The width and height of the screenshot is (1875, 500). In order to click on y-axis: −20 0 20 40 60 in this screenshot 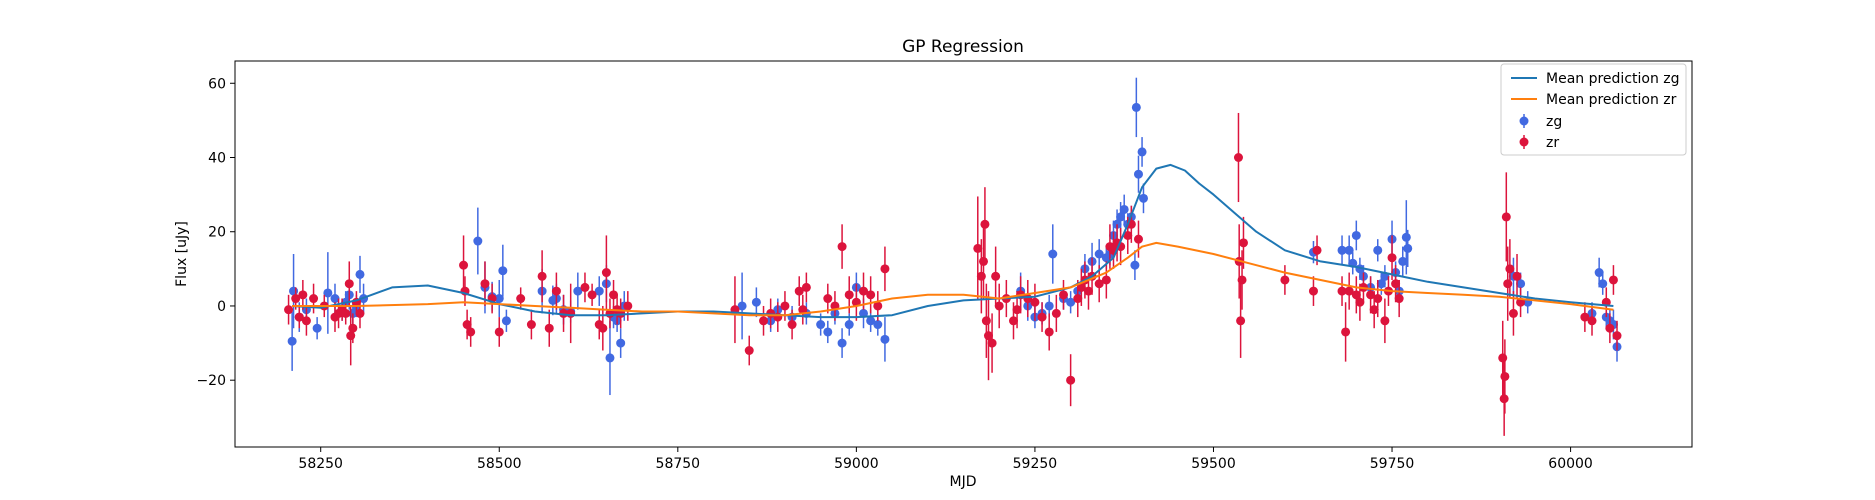, I will do `click(215, 232)`.